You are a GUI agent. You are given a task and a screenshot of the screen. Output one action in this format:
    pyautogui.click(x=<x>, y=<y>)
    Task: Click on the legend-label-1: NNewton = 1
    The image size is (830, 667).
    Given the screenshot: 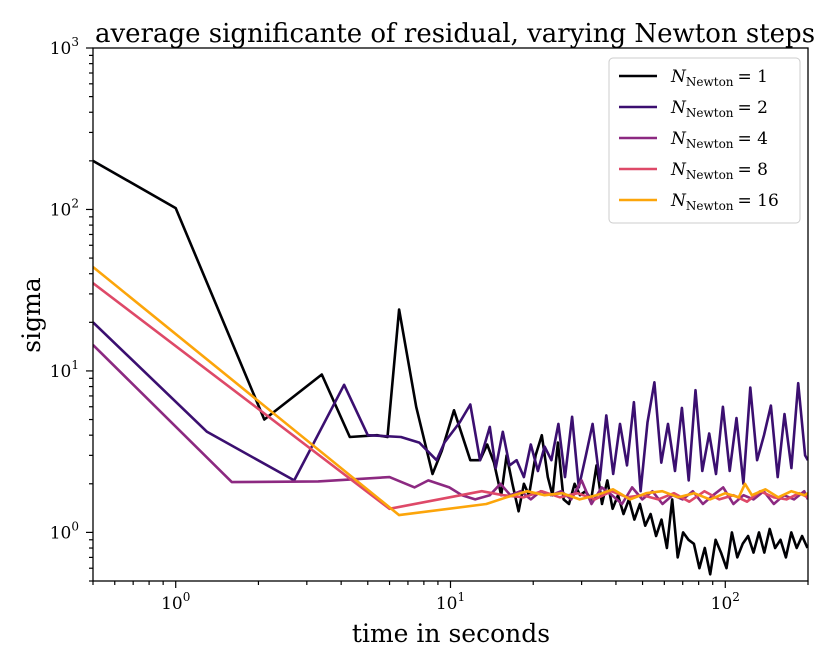 What is the action you would take?
    pyautogui.click(x=719, y=78)
    